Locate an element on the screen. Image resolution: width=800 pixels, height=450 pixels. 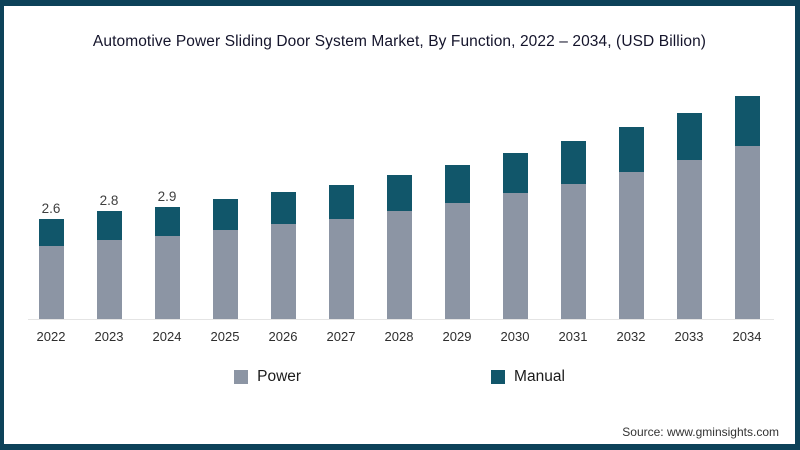
legend-label-power: Power is located at coordinates (279, 376).